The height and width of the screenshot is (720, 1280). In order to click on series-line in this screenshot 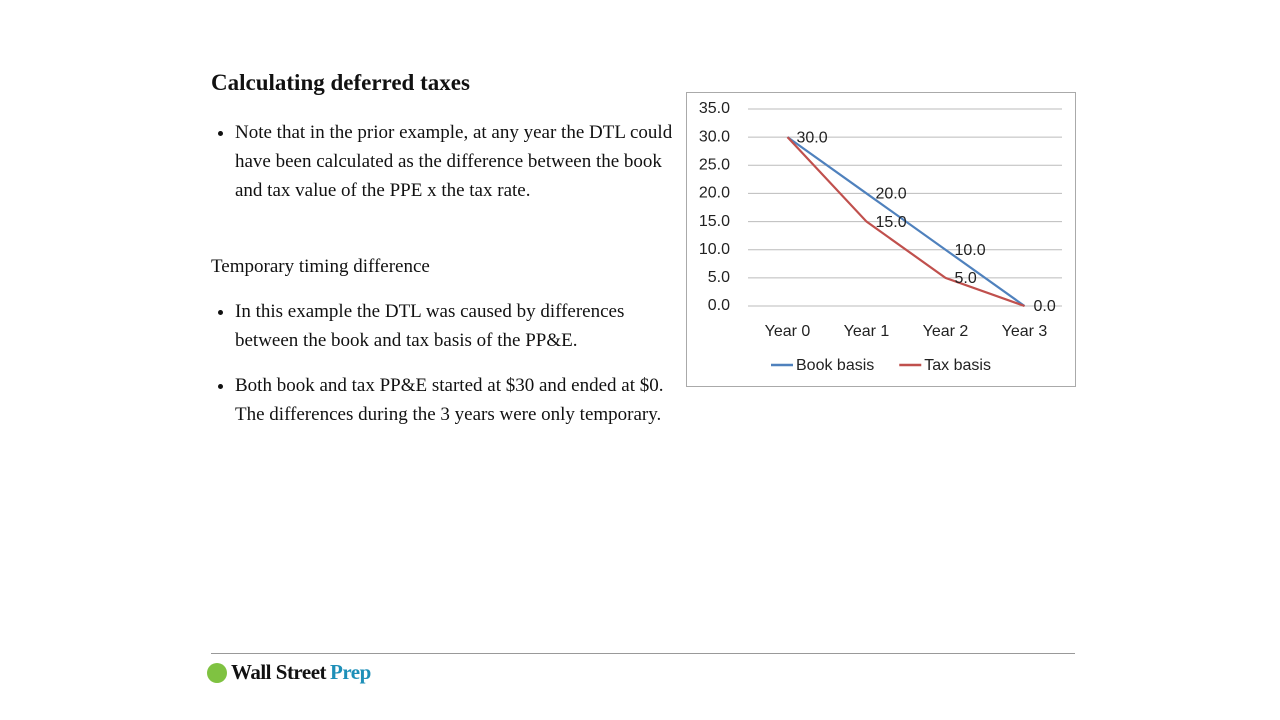, I will do `click(905, 222)`.